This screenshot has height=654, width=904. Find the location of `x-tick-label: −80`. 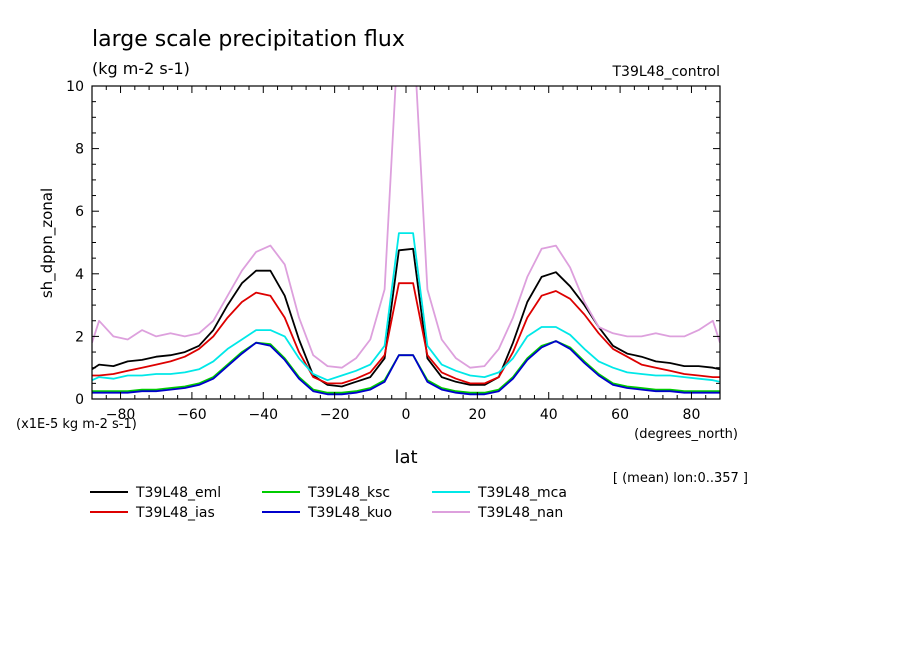

x-tick-label: −80 is located at coordinates (121, 415).